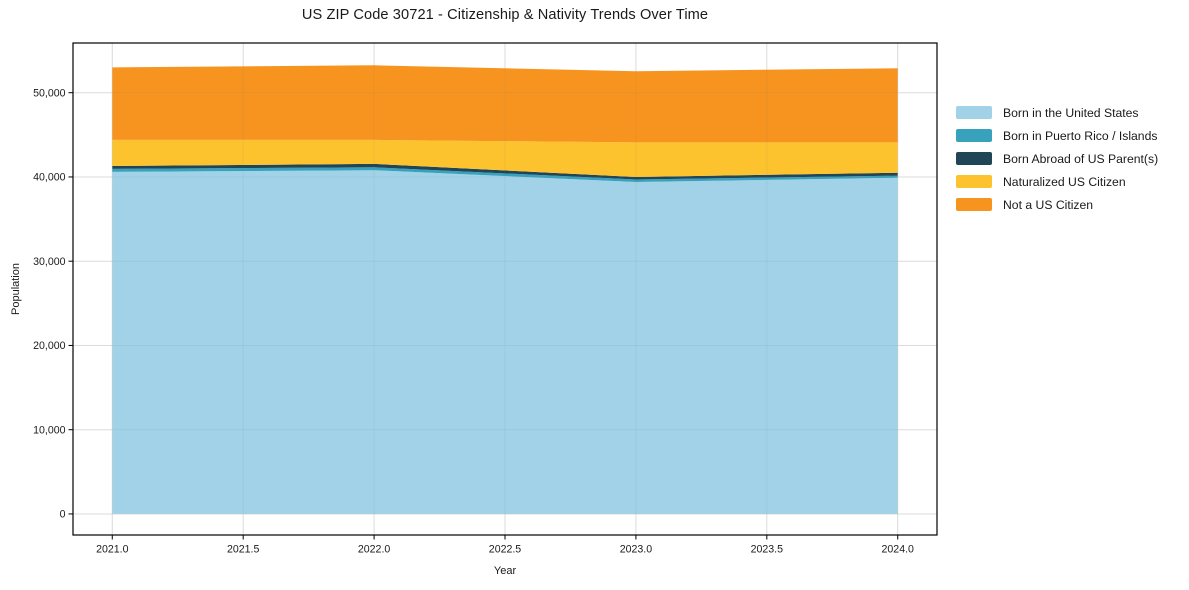 The height and width of the screenshot is (590, 1189). Describe the element at coordinates (505, 571) in the screenshot. I see `x-axis-label: Year` at that location.